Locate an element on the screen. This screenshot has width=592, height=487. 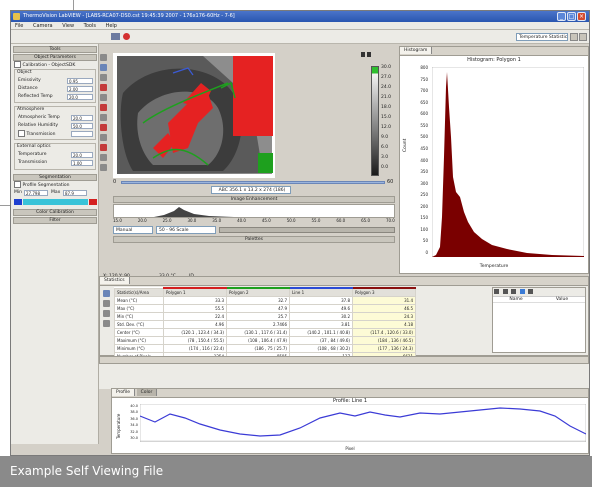
rectangle-tool-icon is located at coordinates (103, 97).